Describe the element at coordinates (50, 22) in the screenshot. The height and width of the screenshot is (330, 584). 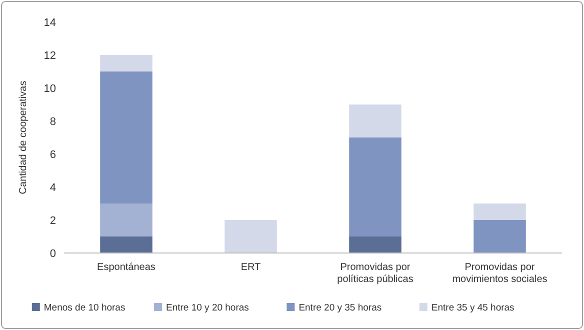
I see `y-tick-label: 14` at that location.